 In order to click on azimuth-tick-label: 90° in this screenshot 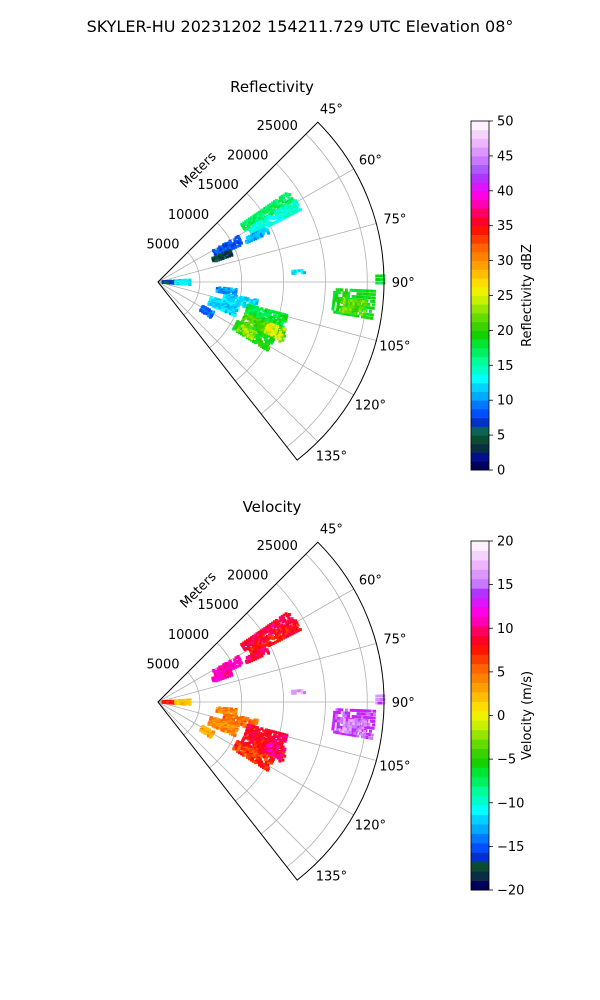, I will do `click(403, 703)`.